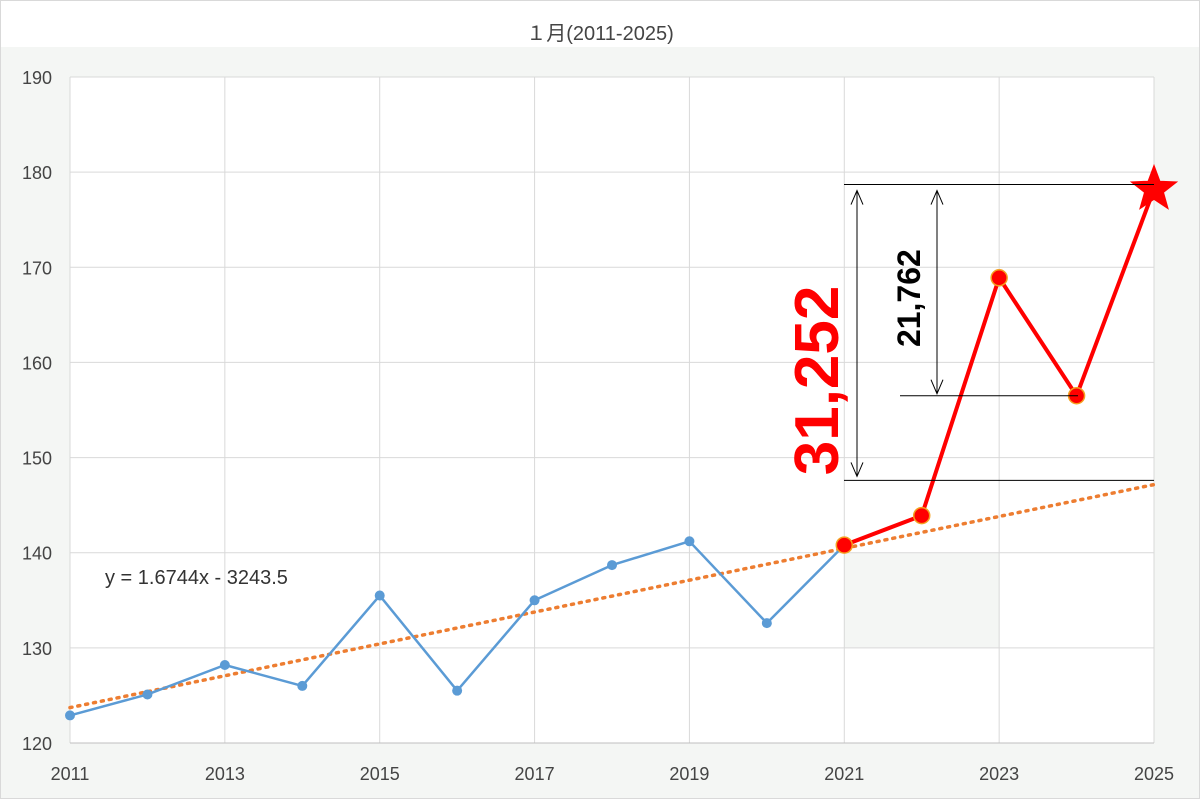 The image size is (1200, 799). What do you see at coordinates (225, 774) in the screenshot?
I see `x-tick-label: 2013` at bounding box center [225, 774].